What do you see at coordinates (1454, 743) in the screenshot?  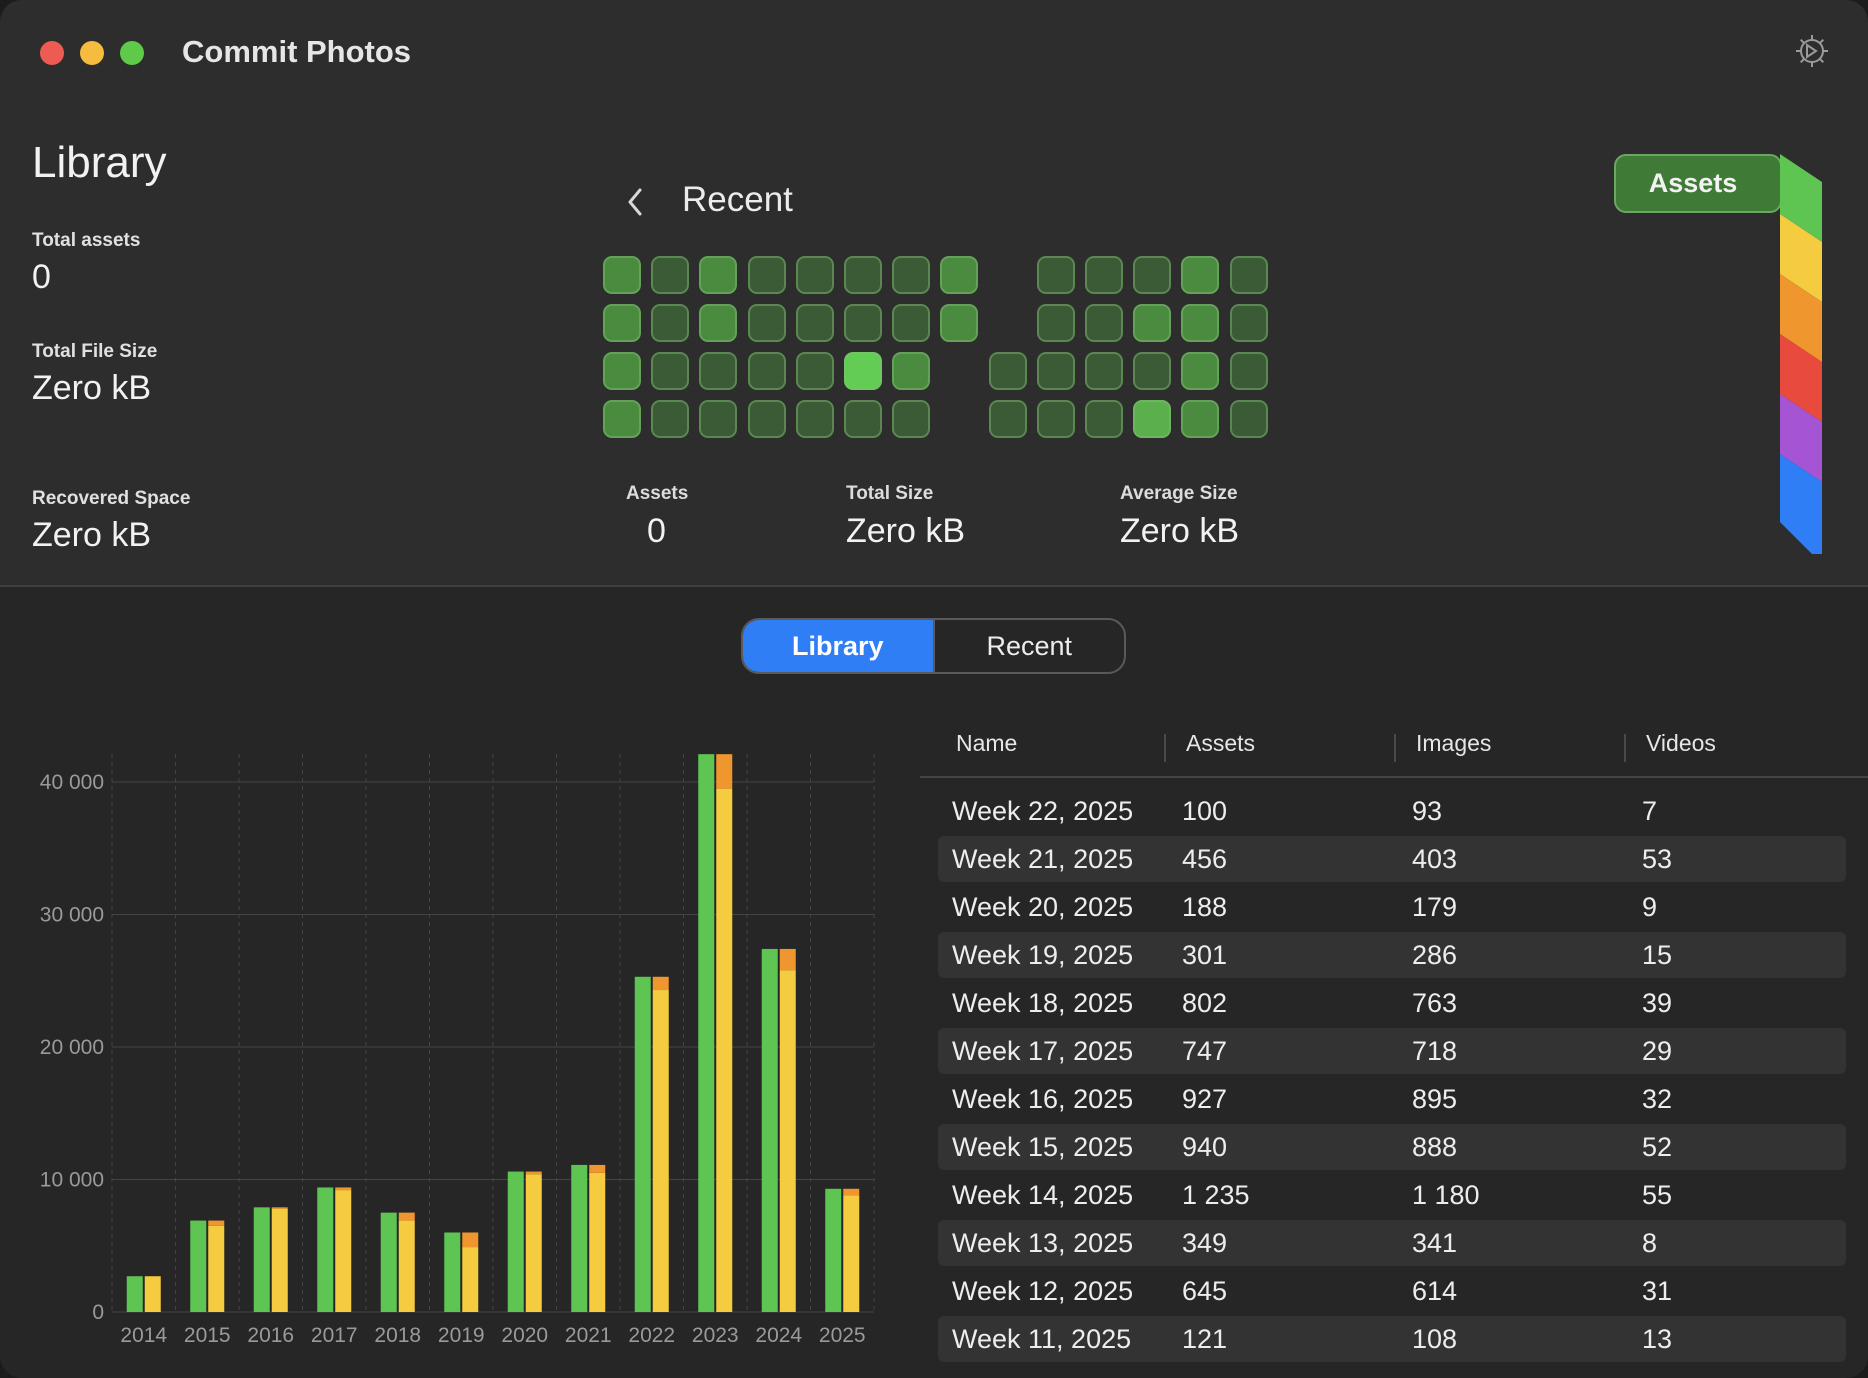 I see `col-header-images: Images` at bounding box center [1454, 743].